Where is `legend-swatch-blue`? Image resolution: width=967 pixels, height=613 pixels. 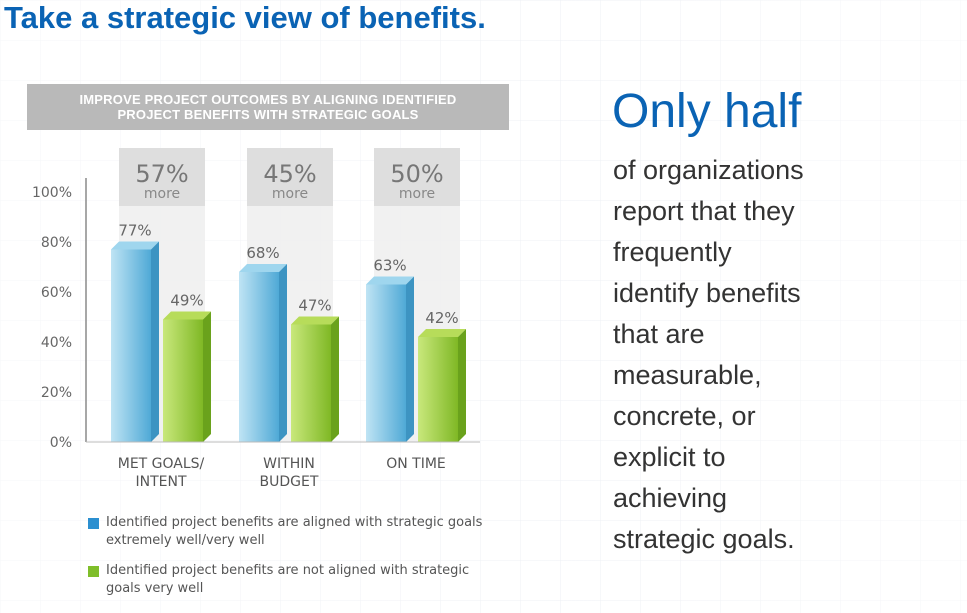
legend-swatch-blue is located at coordinates (93, 523).